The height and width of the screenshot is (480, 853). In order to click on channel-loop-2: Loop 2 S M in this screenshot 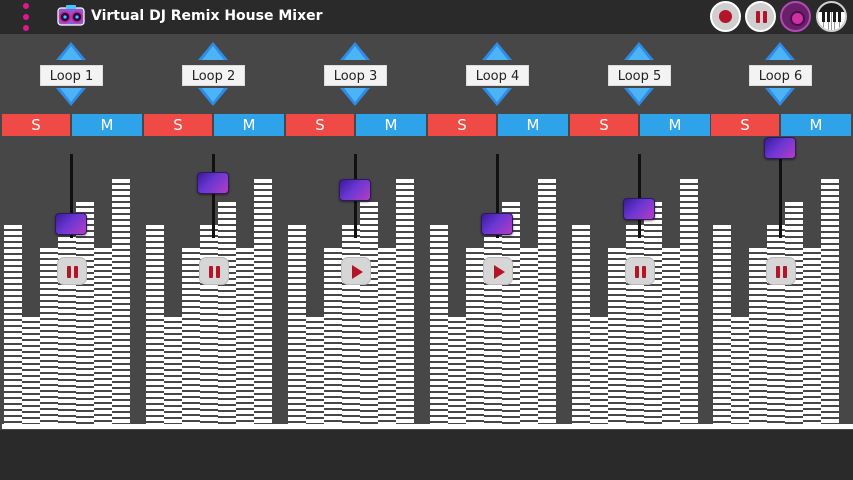, I will do `click(215, 231)`.